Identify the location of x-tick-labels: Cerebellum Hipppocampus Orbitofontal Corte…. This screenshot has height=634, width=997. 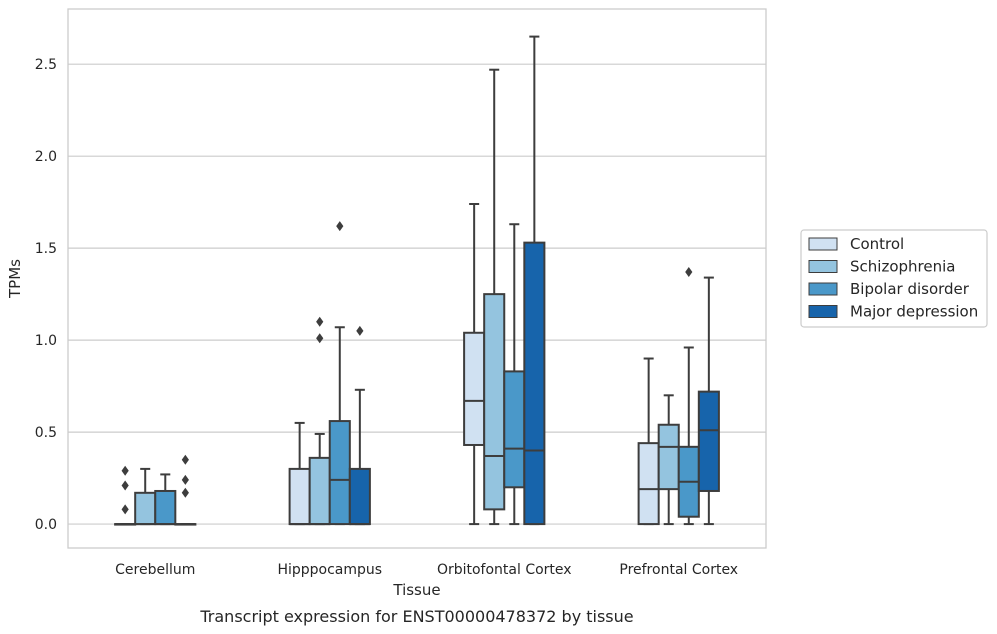
(426, 570).